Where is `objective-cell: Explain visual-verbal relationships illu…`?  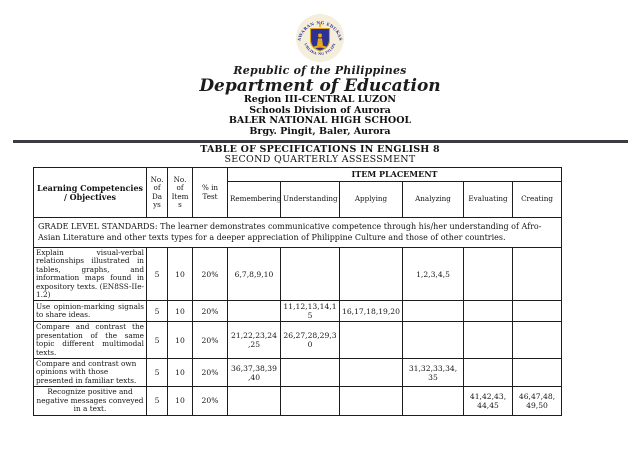 objective-cell: Explain visual-verbal relationships illu… is located at coordinates (90, 274).